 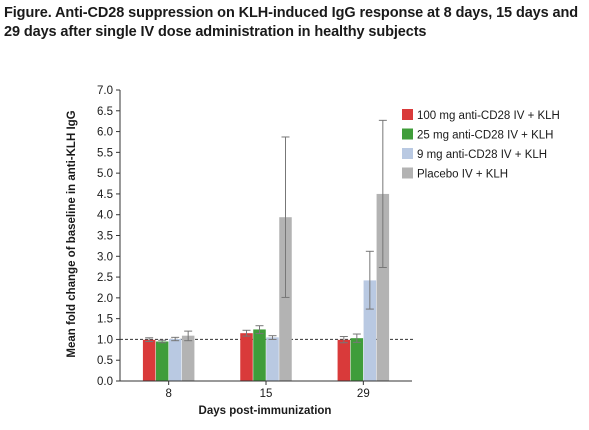 What do you see at coordinates (485, 136) in the screenshot?
I see `legend-label: 25 mg anti-CD28 IV + KLH` at bounding box center [485, 136].